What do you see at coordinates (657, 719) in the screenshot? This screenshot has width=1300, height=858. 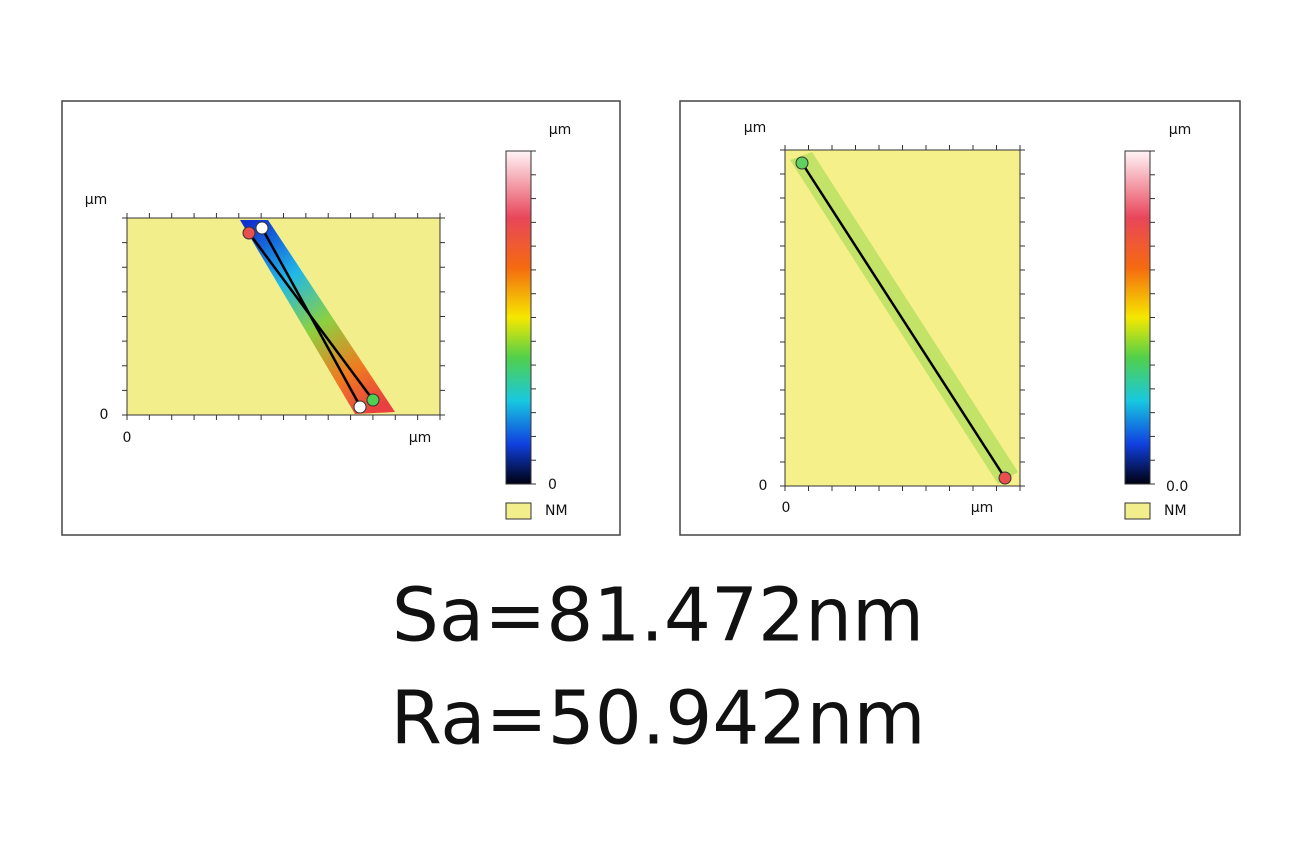 I see `result-ra: Ra=50.942nm` at bounding box center [657, 719].